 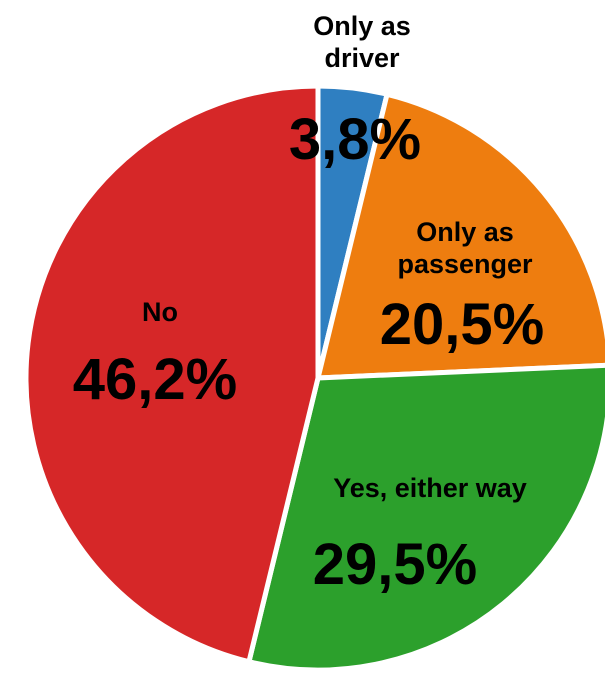 What do you see at coordinates (462, 324) in the screenshot?
I see `value-label: 20,5%` at bounding box center [462, 324].